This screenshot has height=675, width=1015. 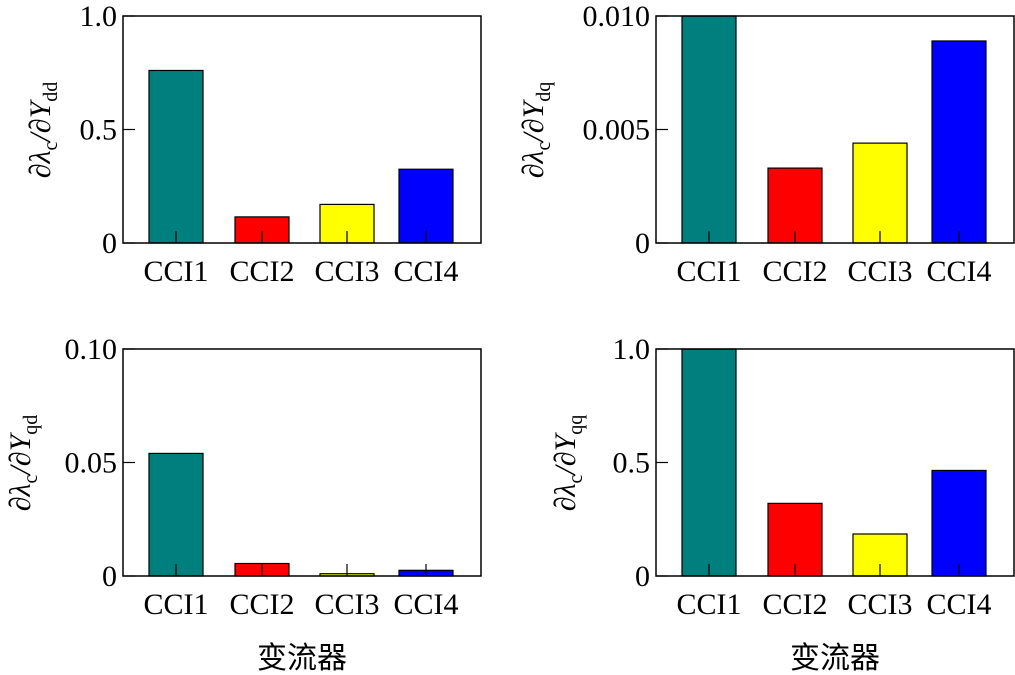 What do you see at coordinates (617, 130) in the screenshot?
I see `y-tick-label: 0.005` at bounding box center [617, 130].